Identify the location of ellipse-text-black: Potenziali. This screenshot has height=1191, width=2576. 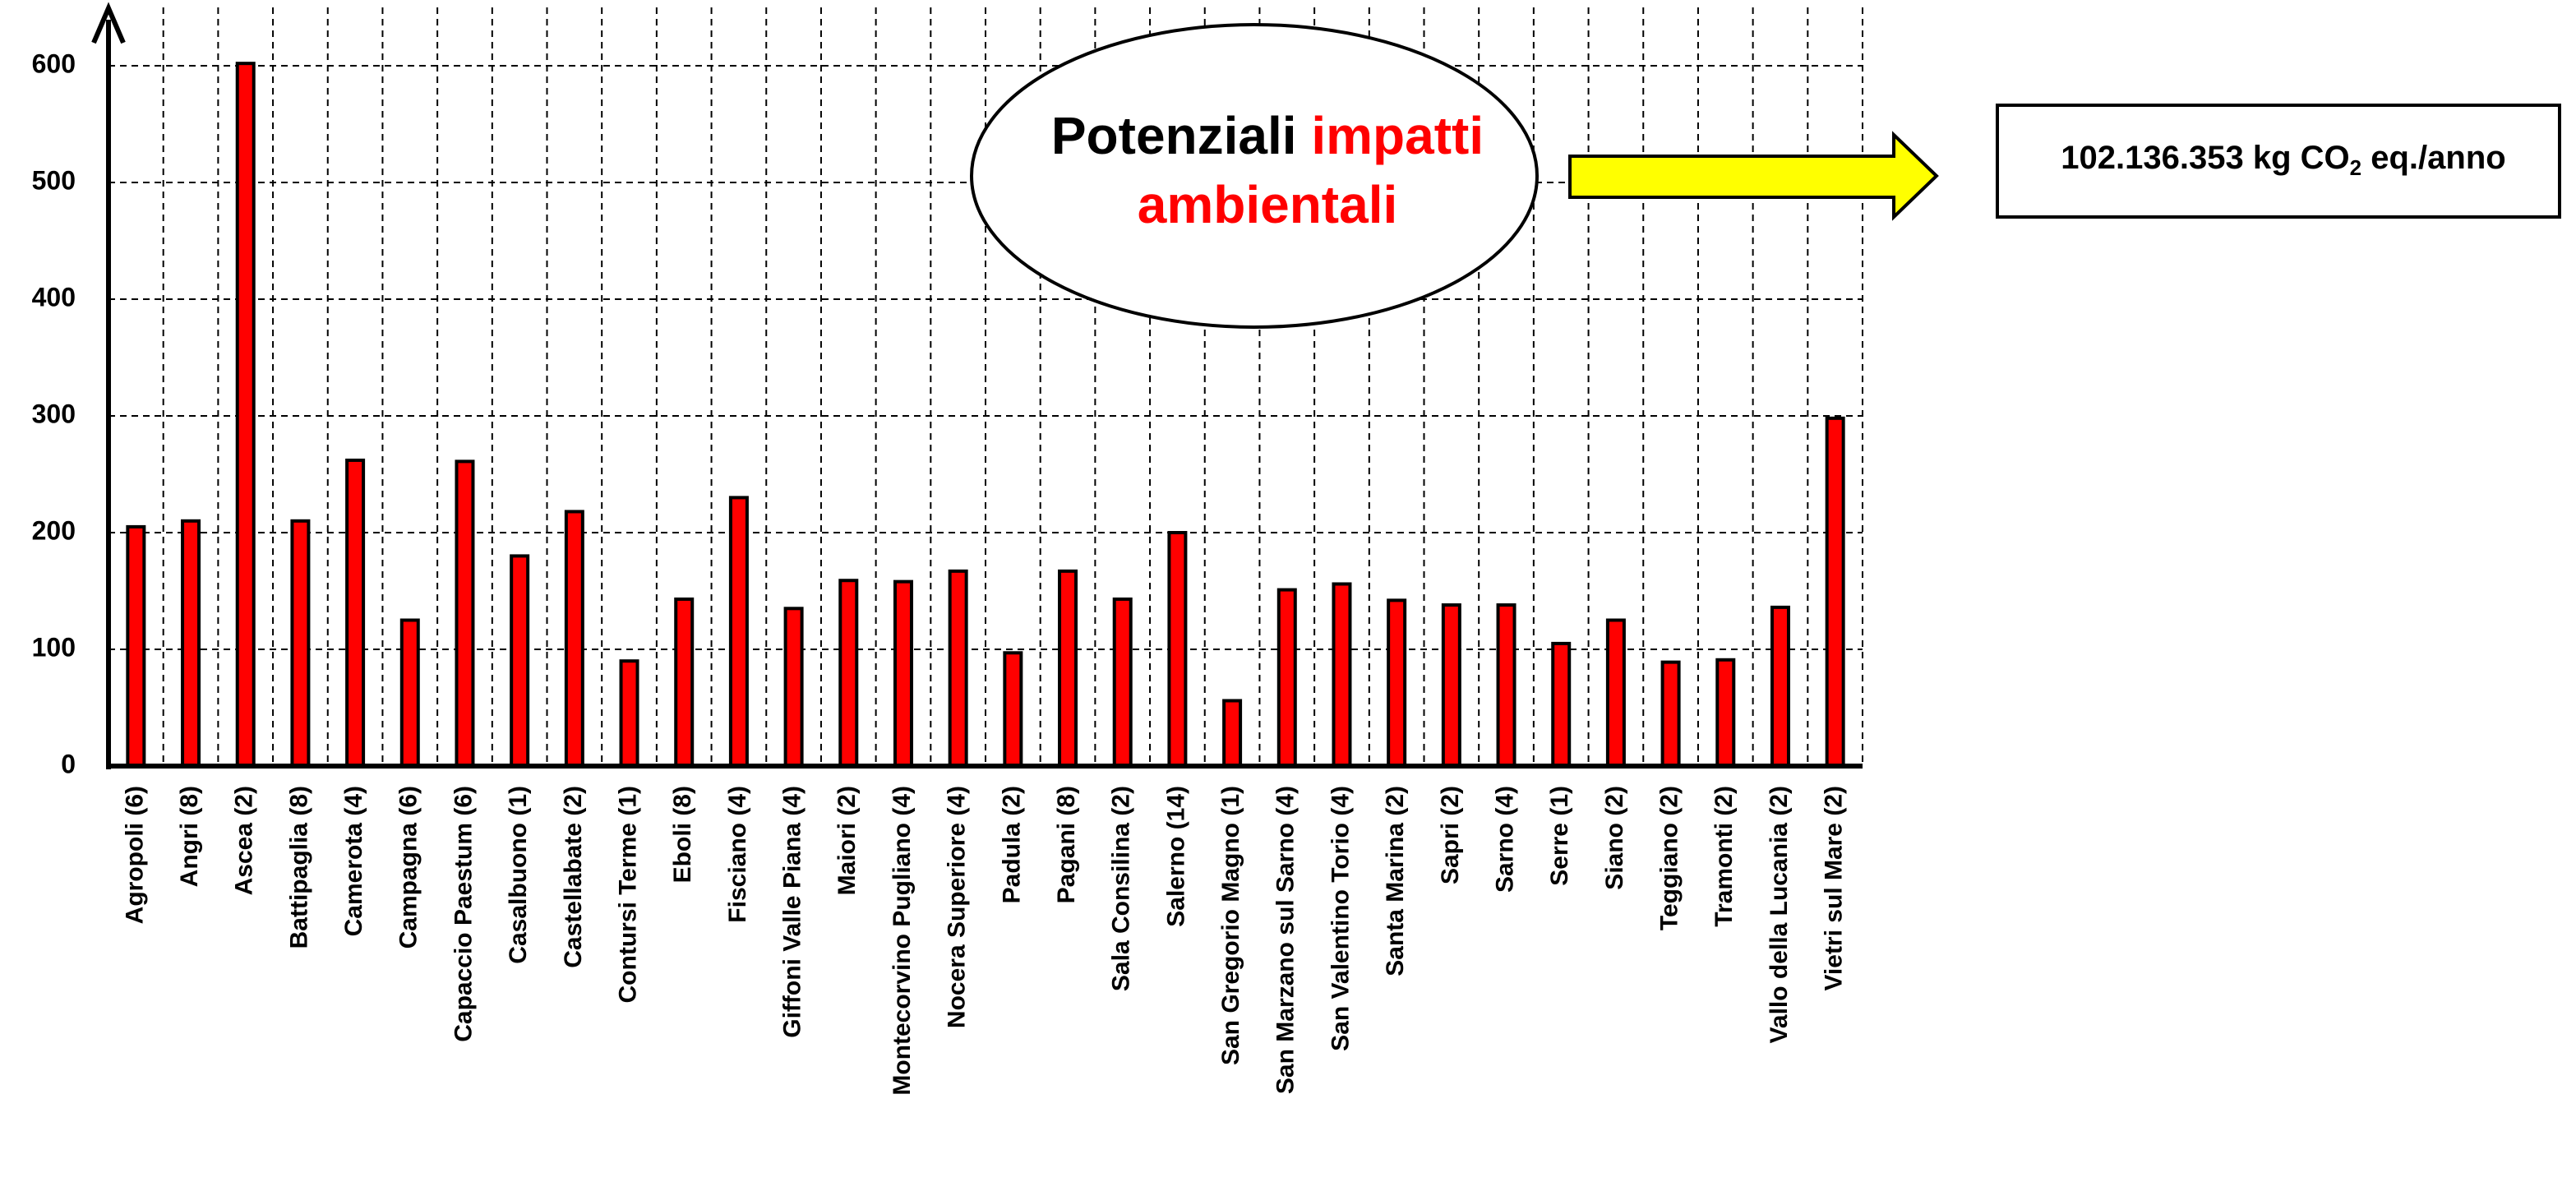
(1182, 135).